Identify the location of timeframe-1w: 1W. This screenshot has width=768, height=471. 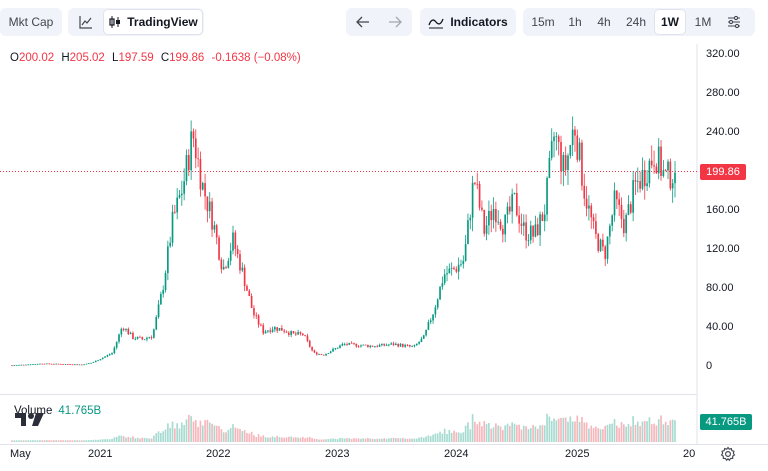
(670, 22).